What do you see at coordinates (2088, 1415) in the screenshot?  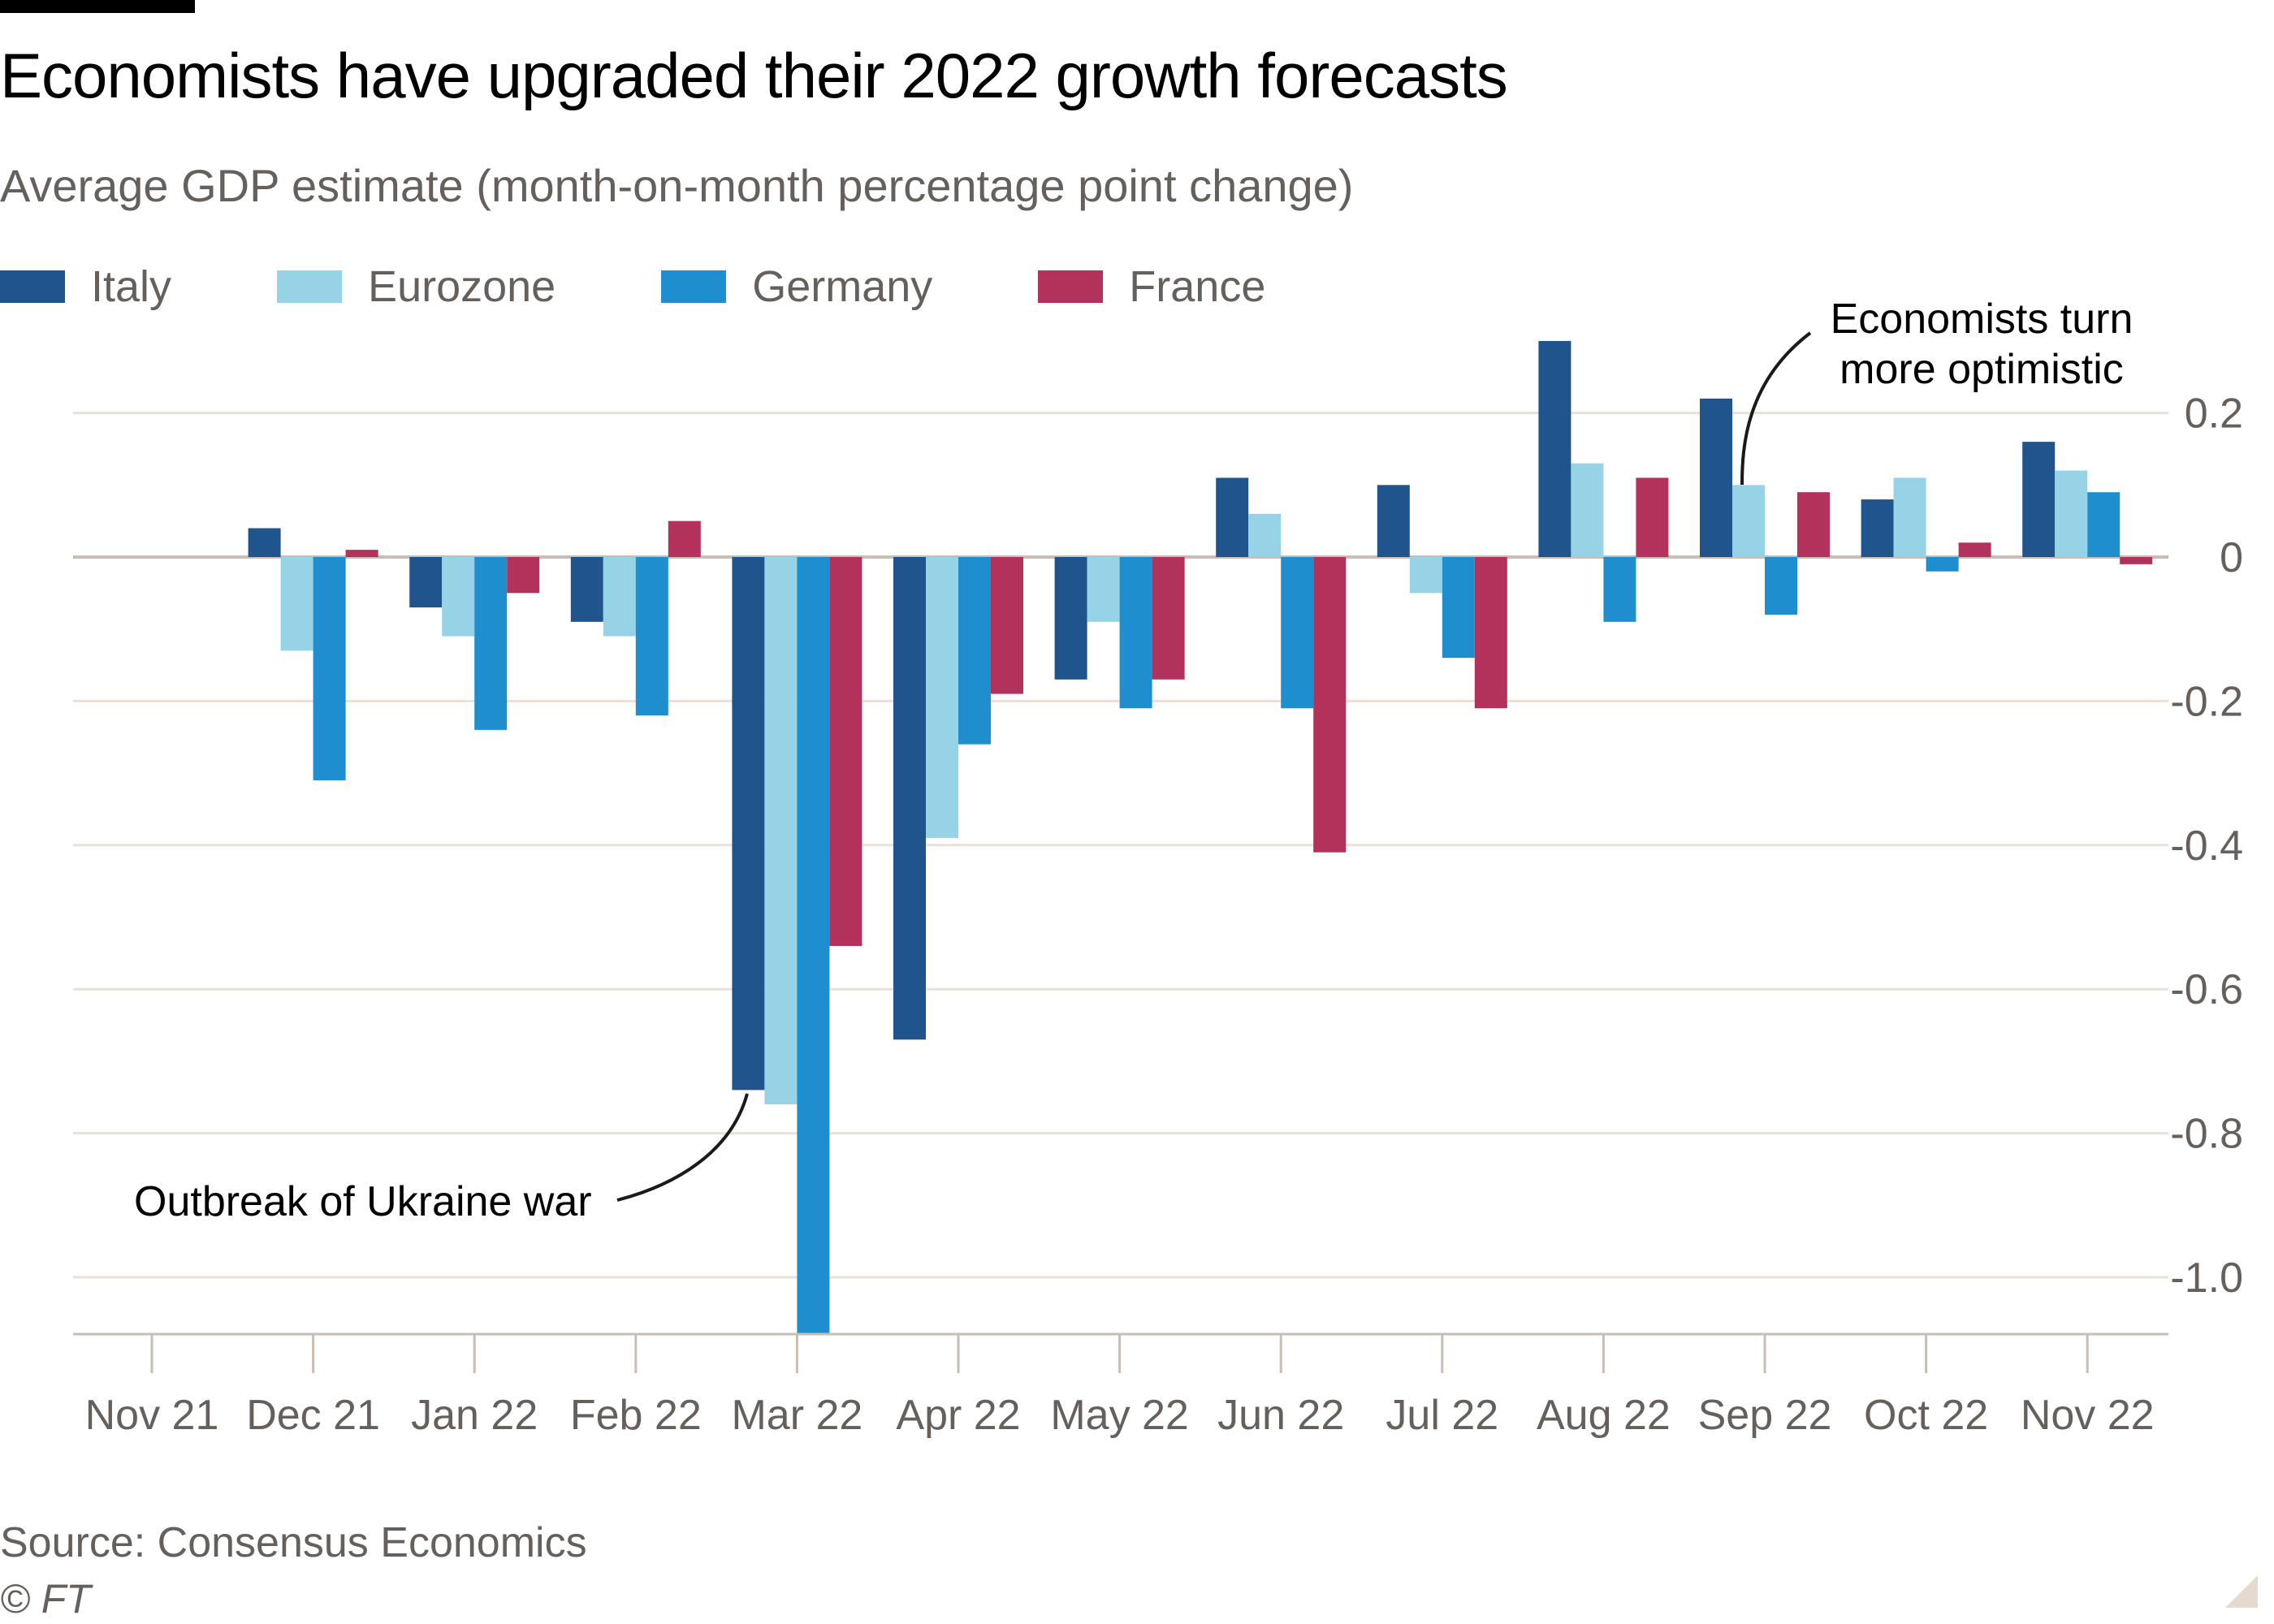 I see `x-tick-label: Nov 22` at bounding box center [2088, 1415].